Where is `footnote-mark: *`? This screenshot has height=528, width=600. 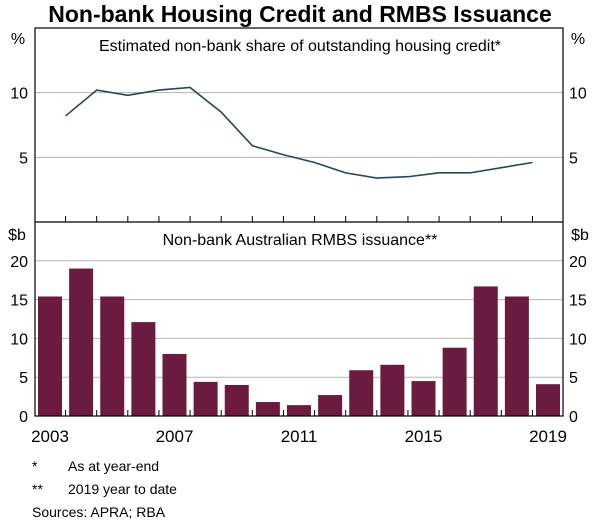
footnote-mark: * is located at coordinates (35, 466).